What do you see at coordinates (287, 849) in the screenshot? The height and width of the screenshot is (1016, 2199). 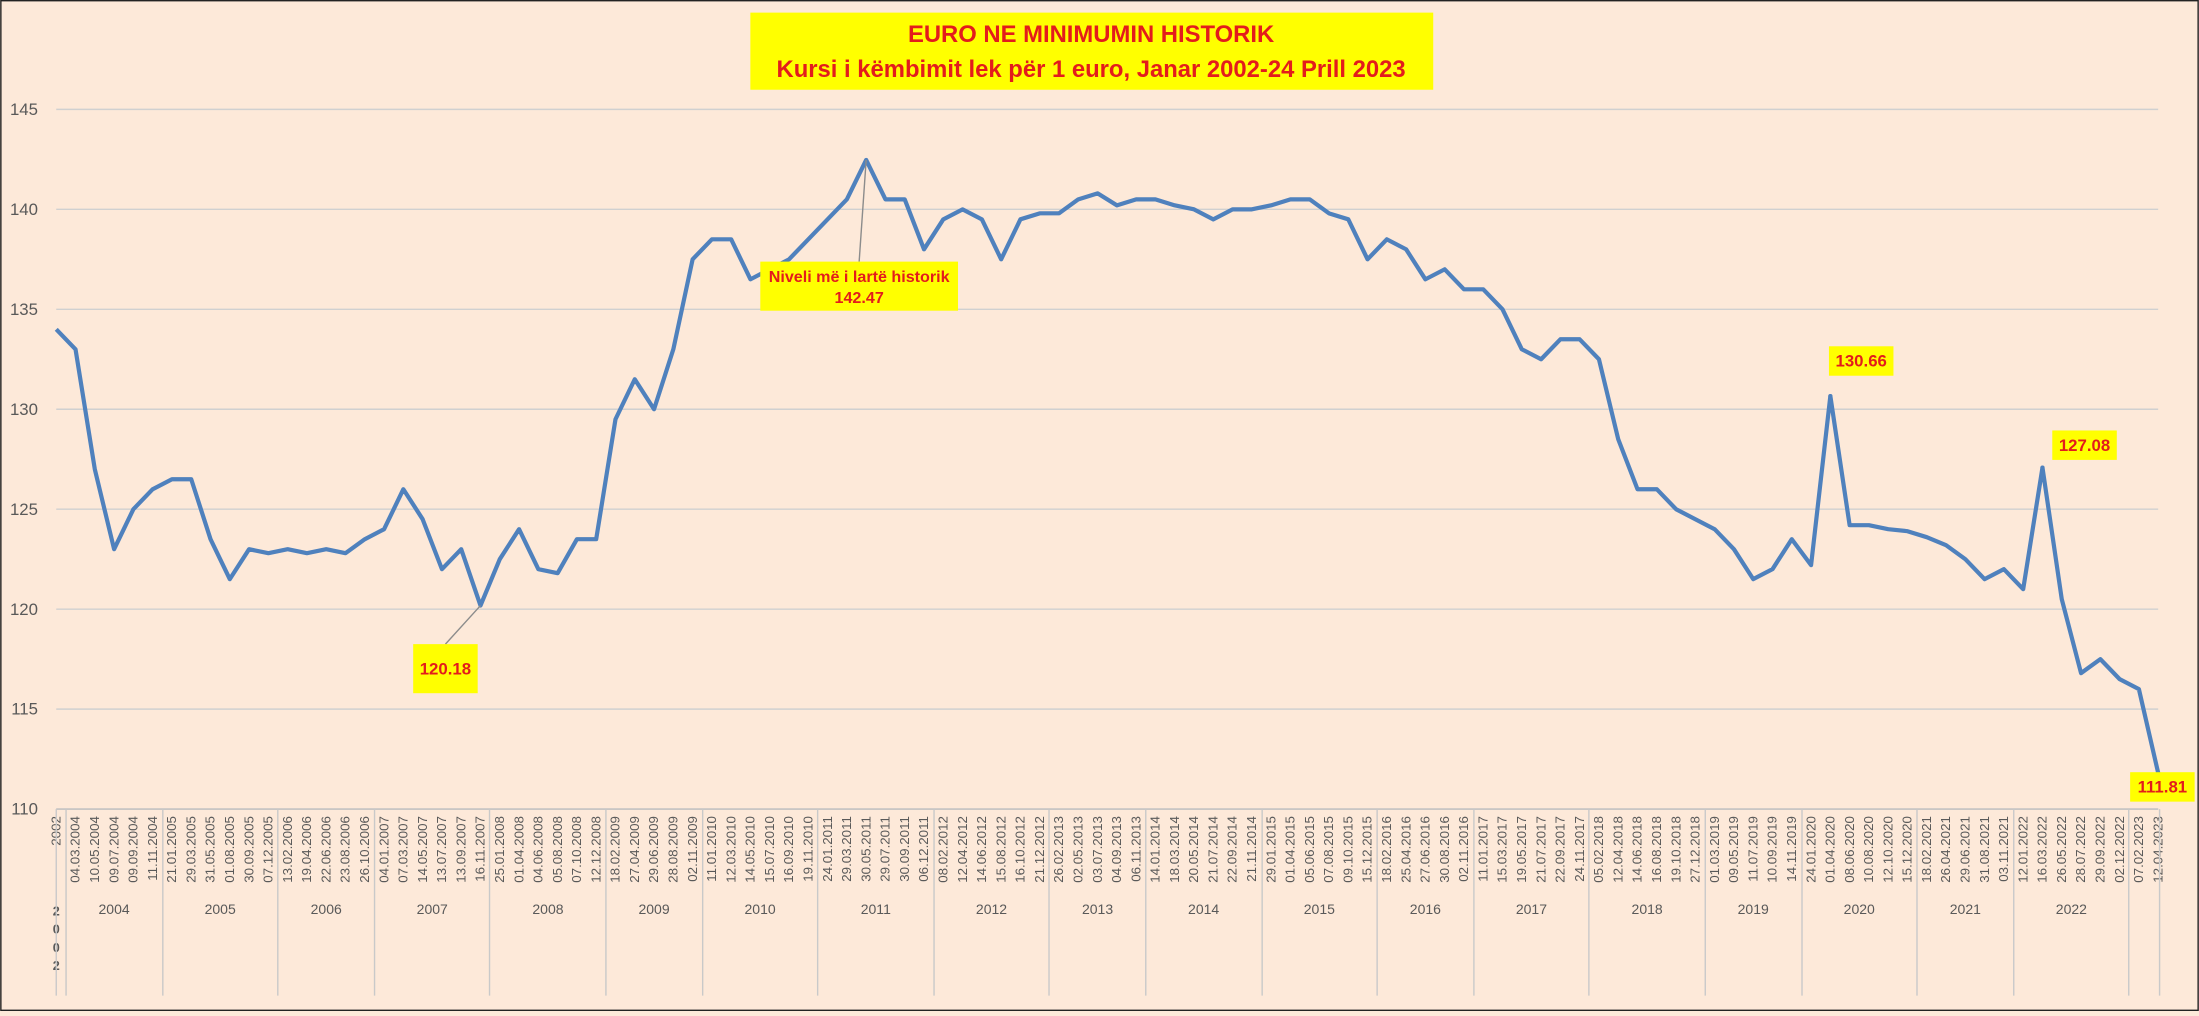 I see `x-tick-label: 13.02.2006` at bounding box center [287, 849].